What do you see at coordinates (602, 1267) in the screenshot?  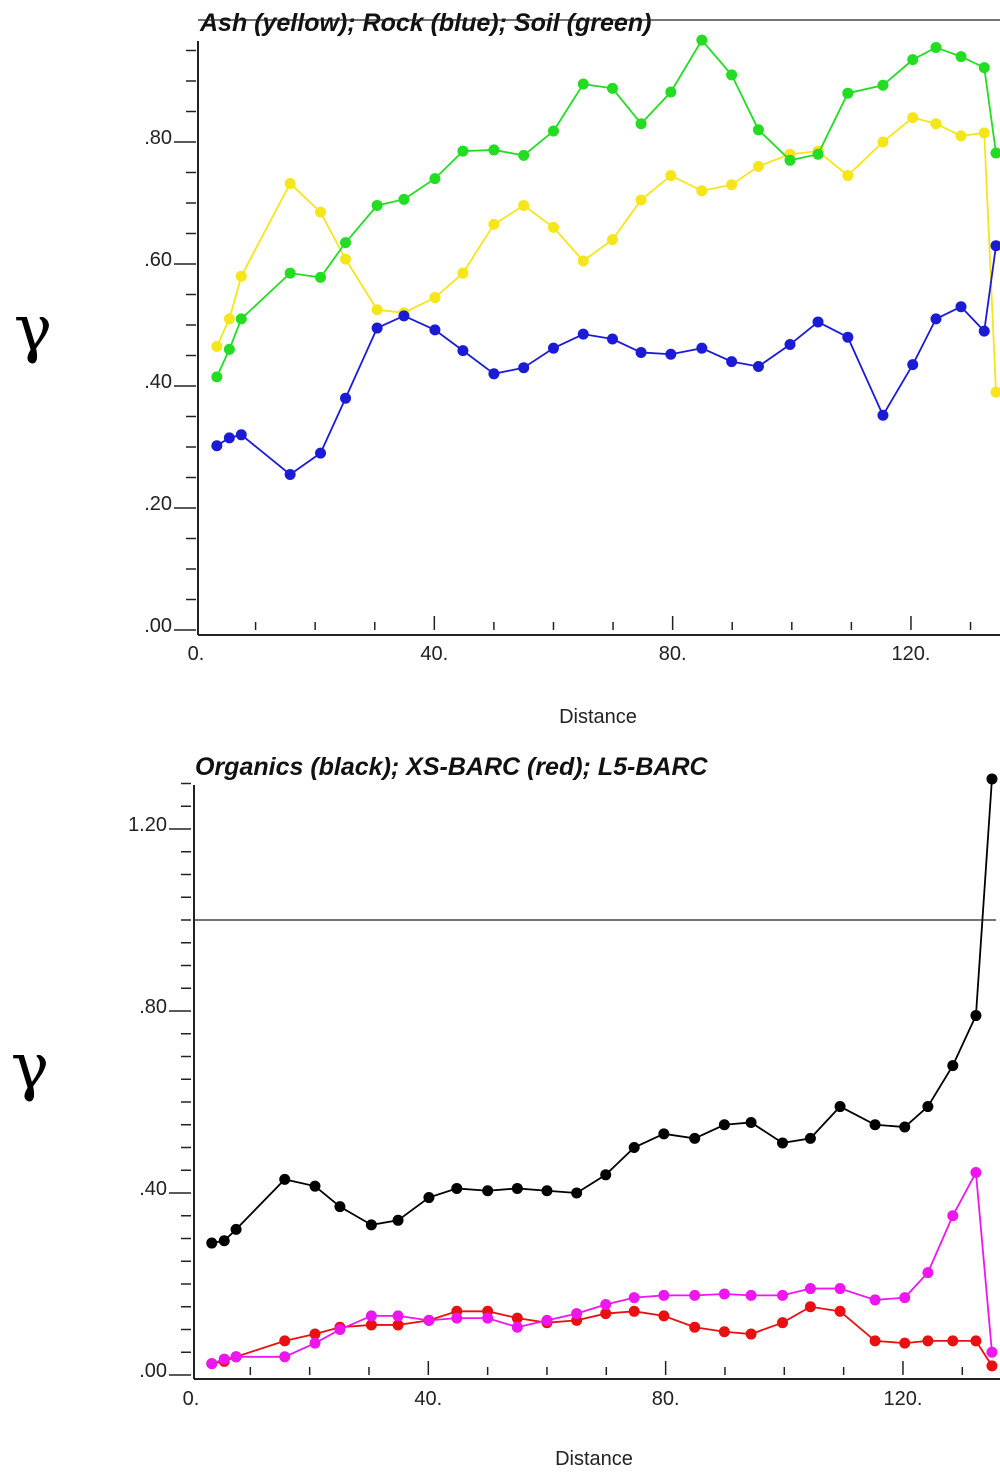 I see `series-line-l5-barc` at bounding box center [602, 1267].